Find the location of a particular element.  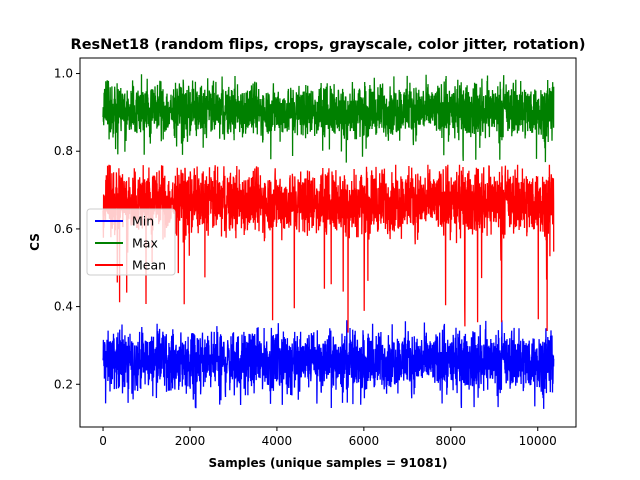

legend-box is located at coordinates (131, 242).